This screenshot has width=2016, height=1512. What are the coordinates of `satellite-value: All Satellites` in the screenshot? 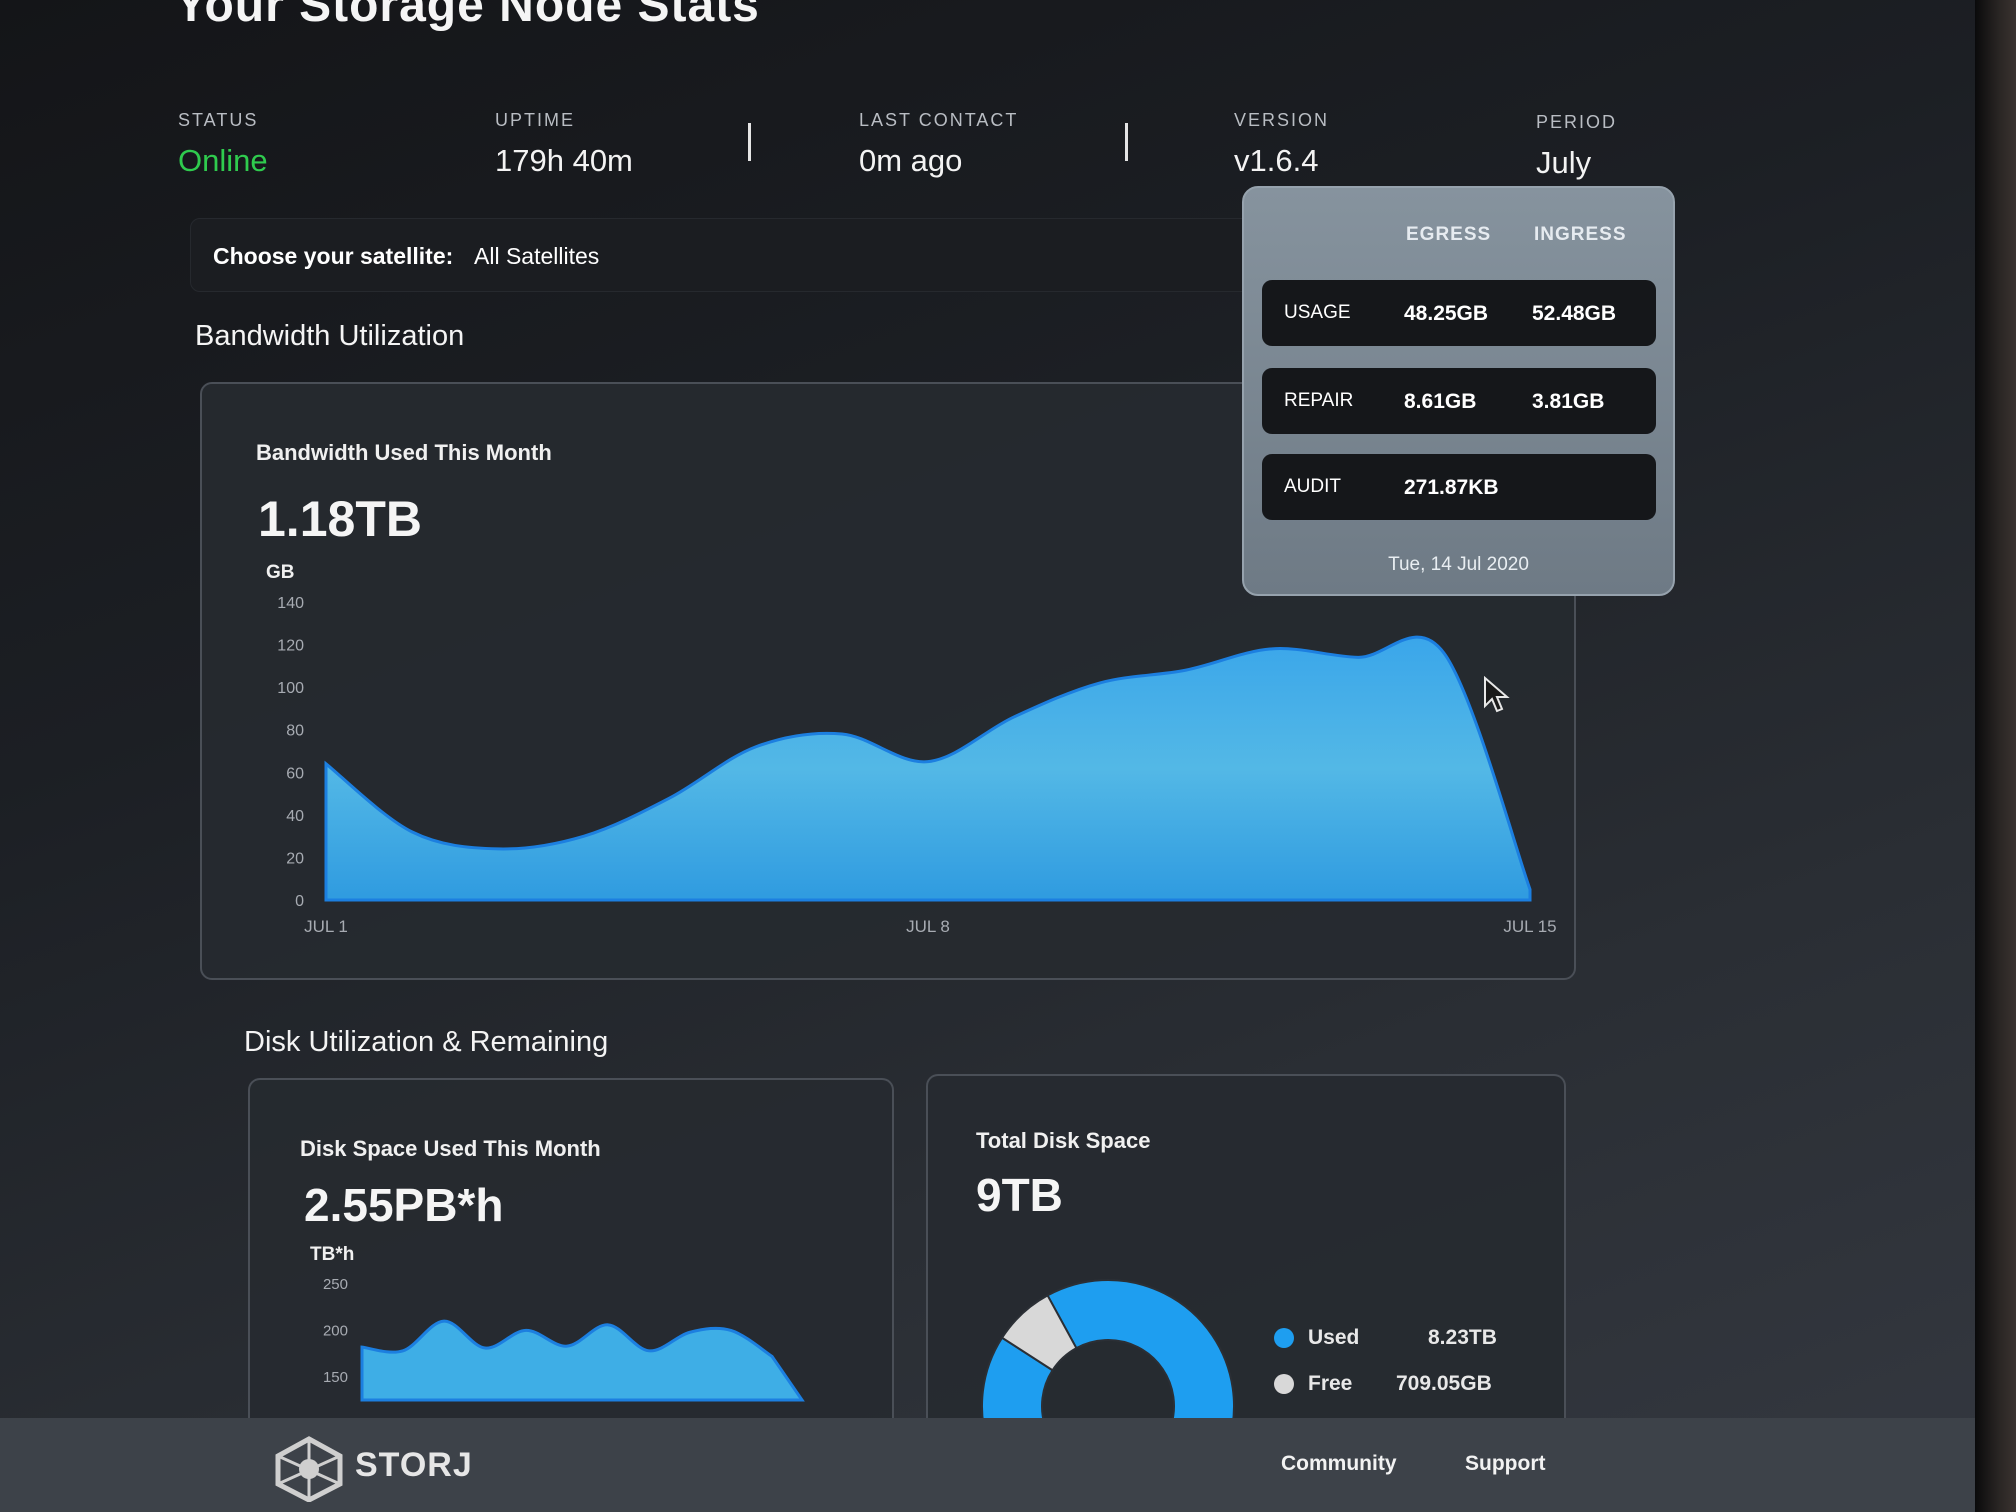 It's located at (537, 256).